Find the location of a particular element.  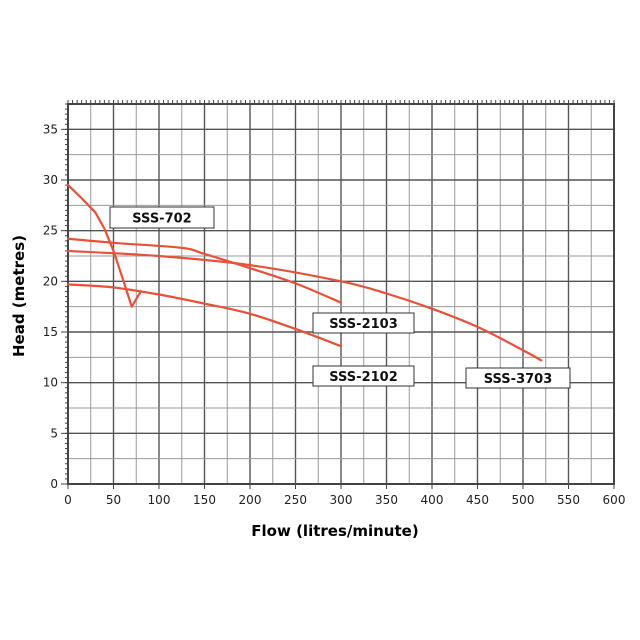

x-tick-label: 350 is located at coordinates (386, 500).